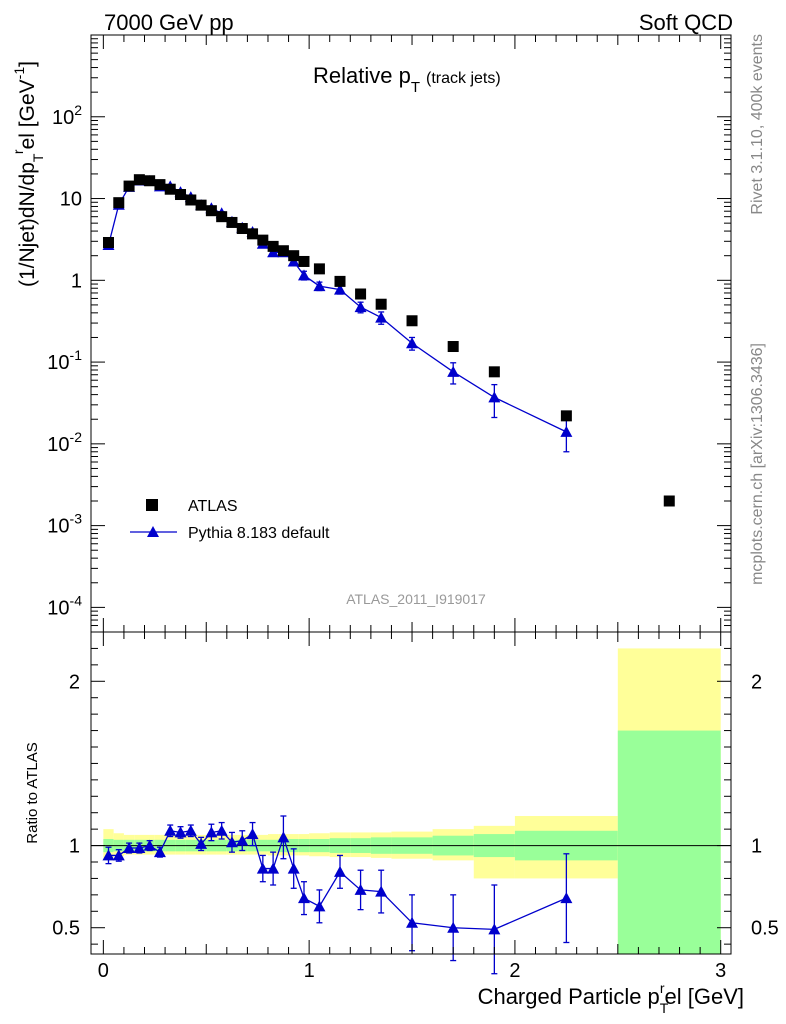 This screenshot has height=1024, width=786. What do you see at coordinates (569, 996) in the screenshot?
I see `x-axis-label-text: Charged Particle p` at bounding box center [569, 996].